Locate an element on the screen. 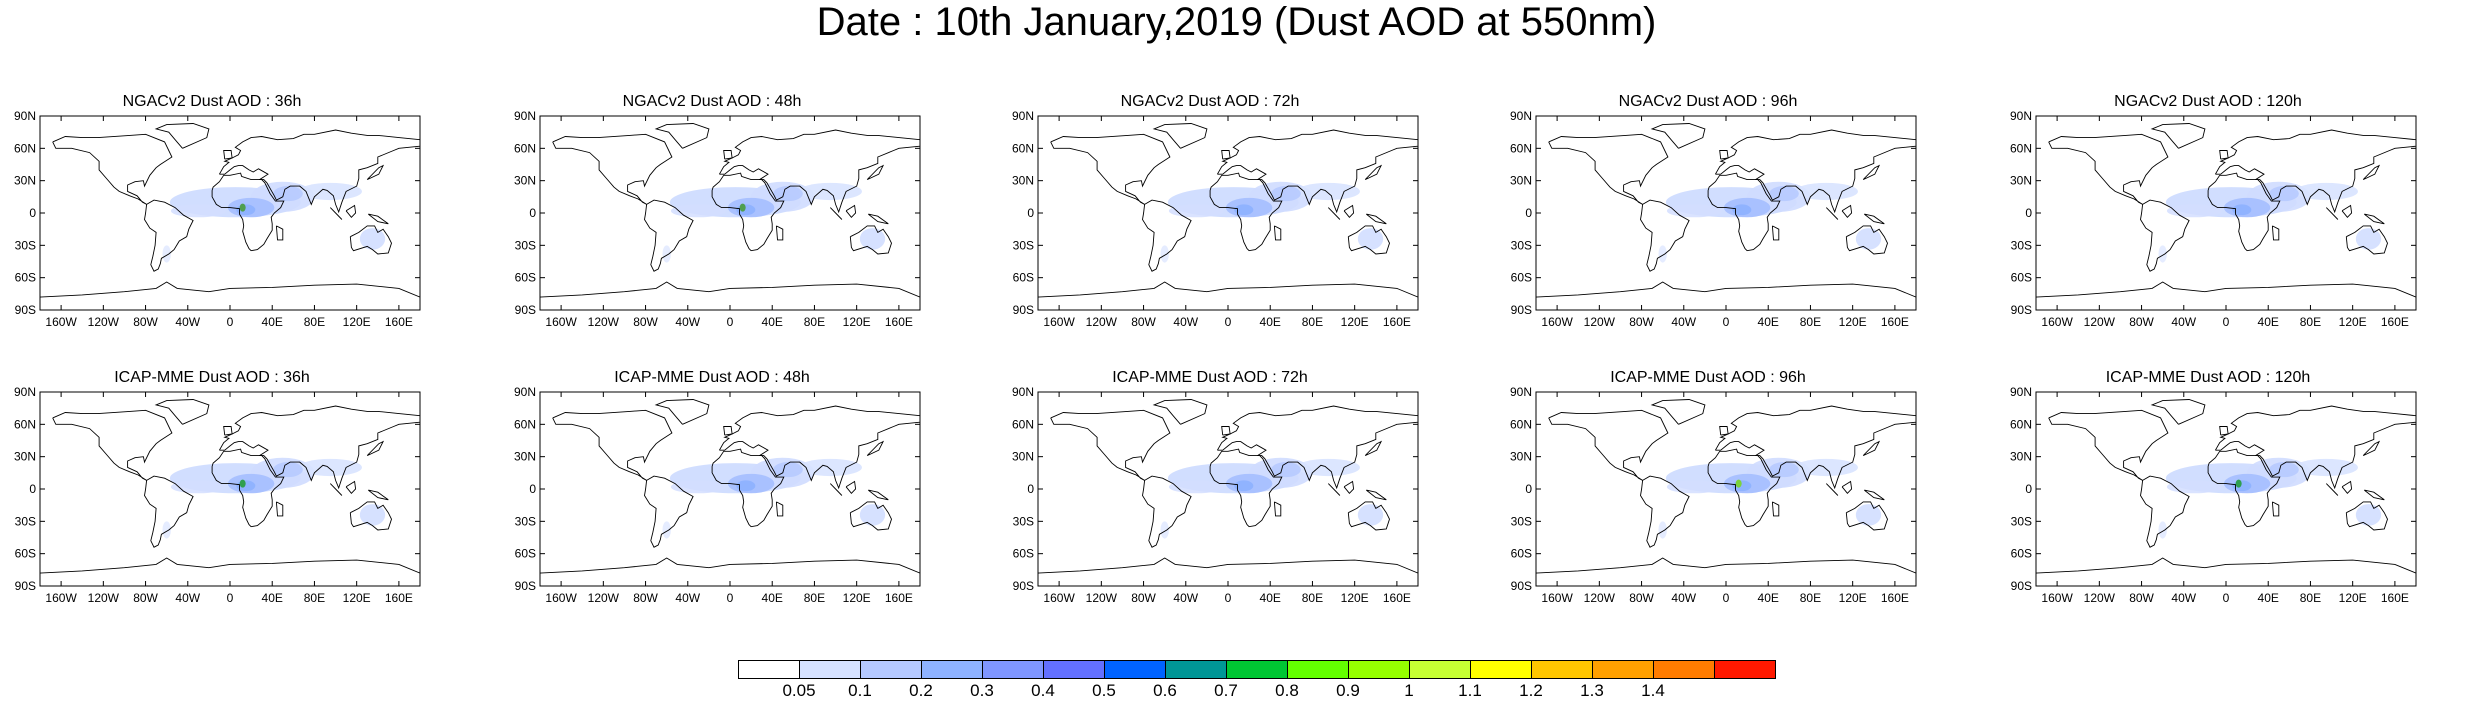 This screenshot has height=701, width=2473. dust-peak is located at coordinates (742, 207).